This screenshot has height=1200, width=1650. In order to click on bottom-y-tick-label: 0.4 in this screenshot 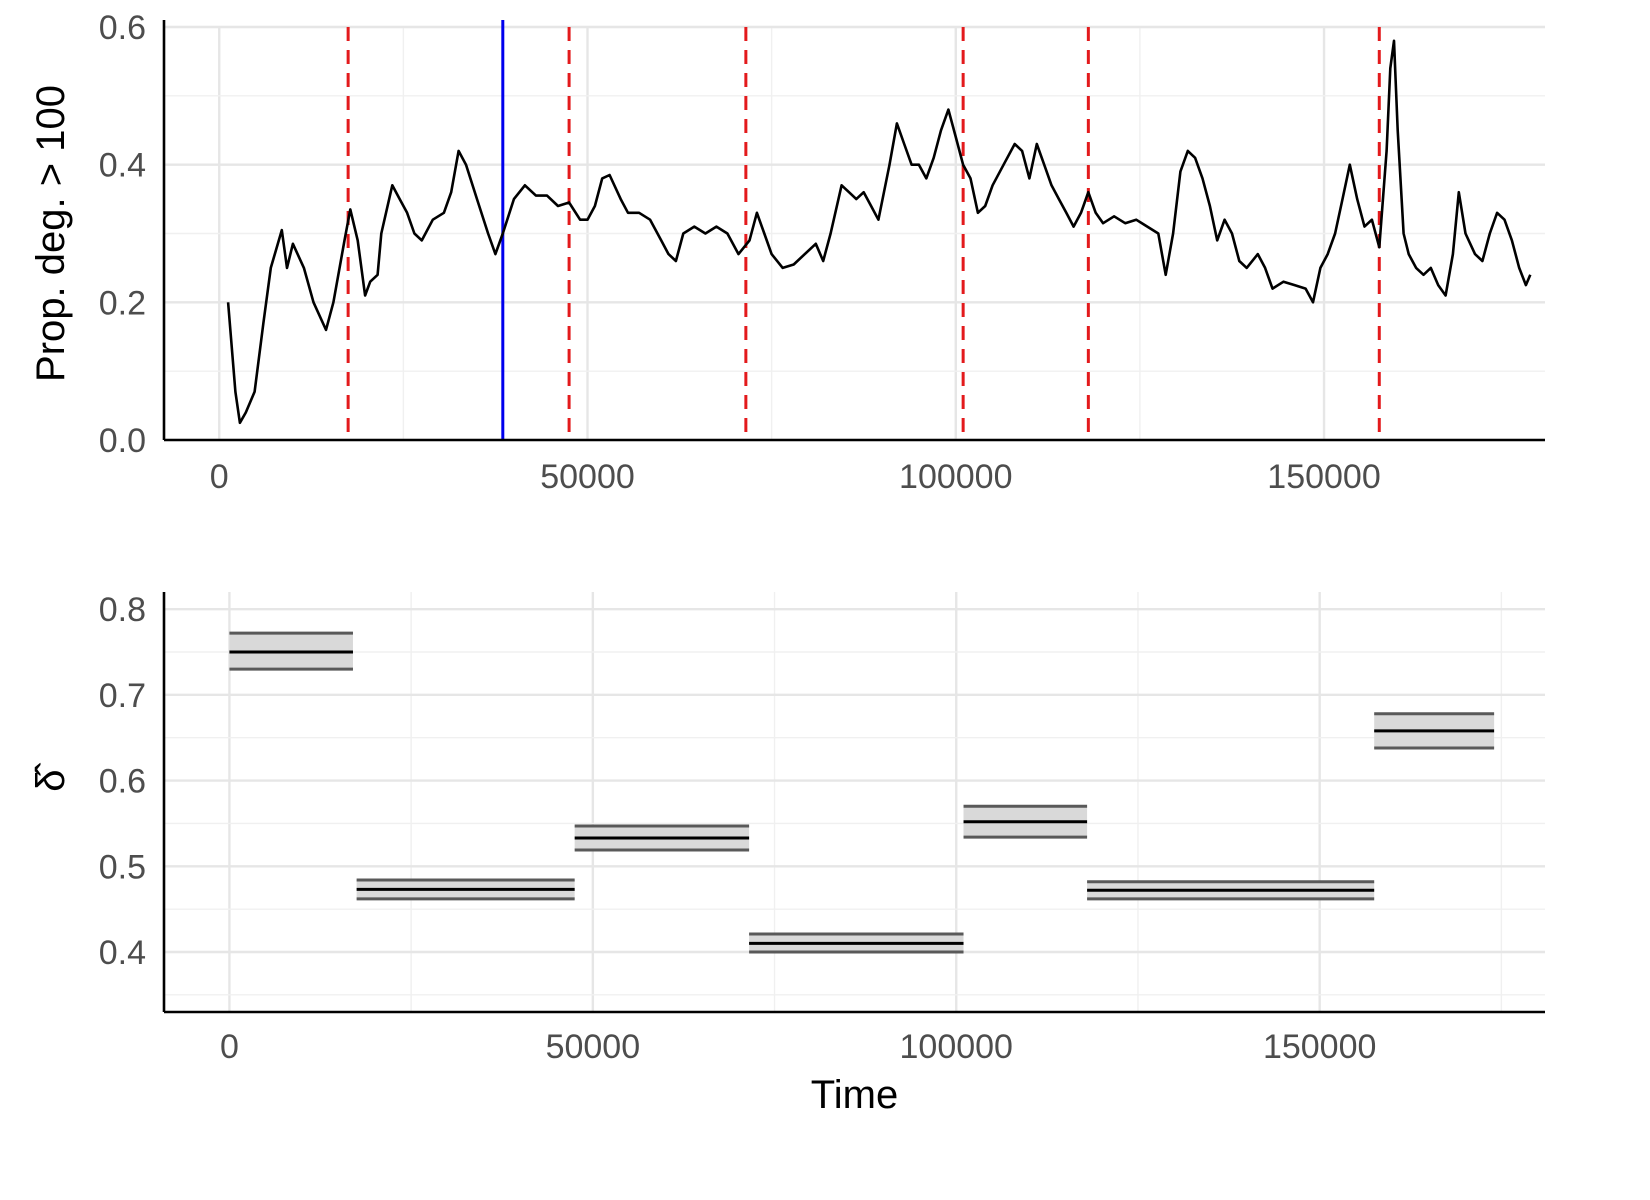, I will do `click(122, 953)`.